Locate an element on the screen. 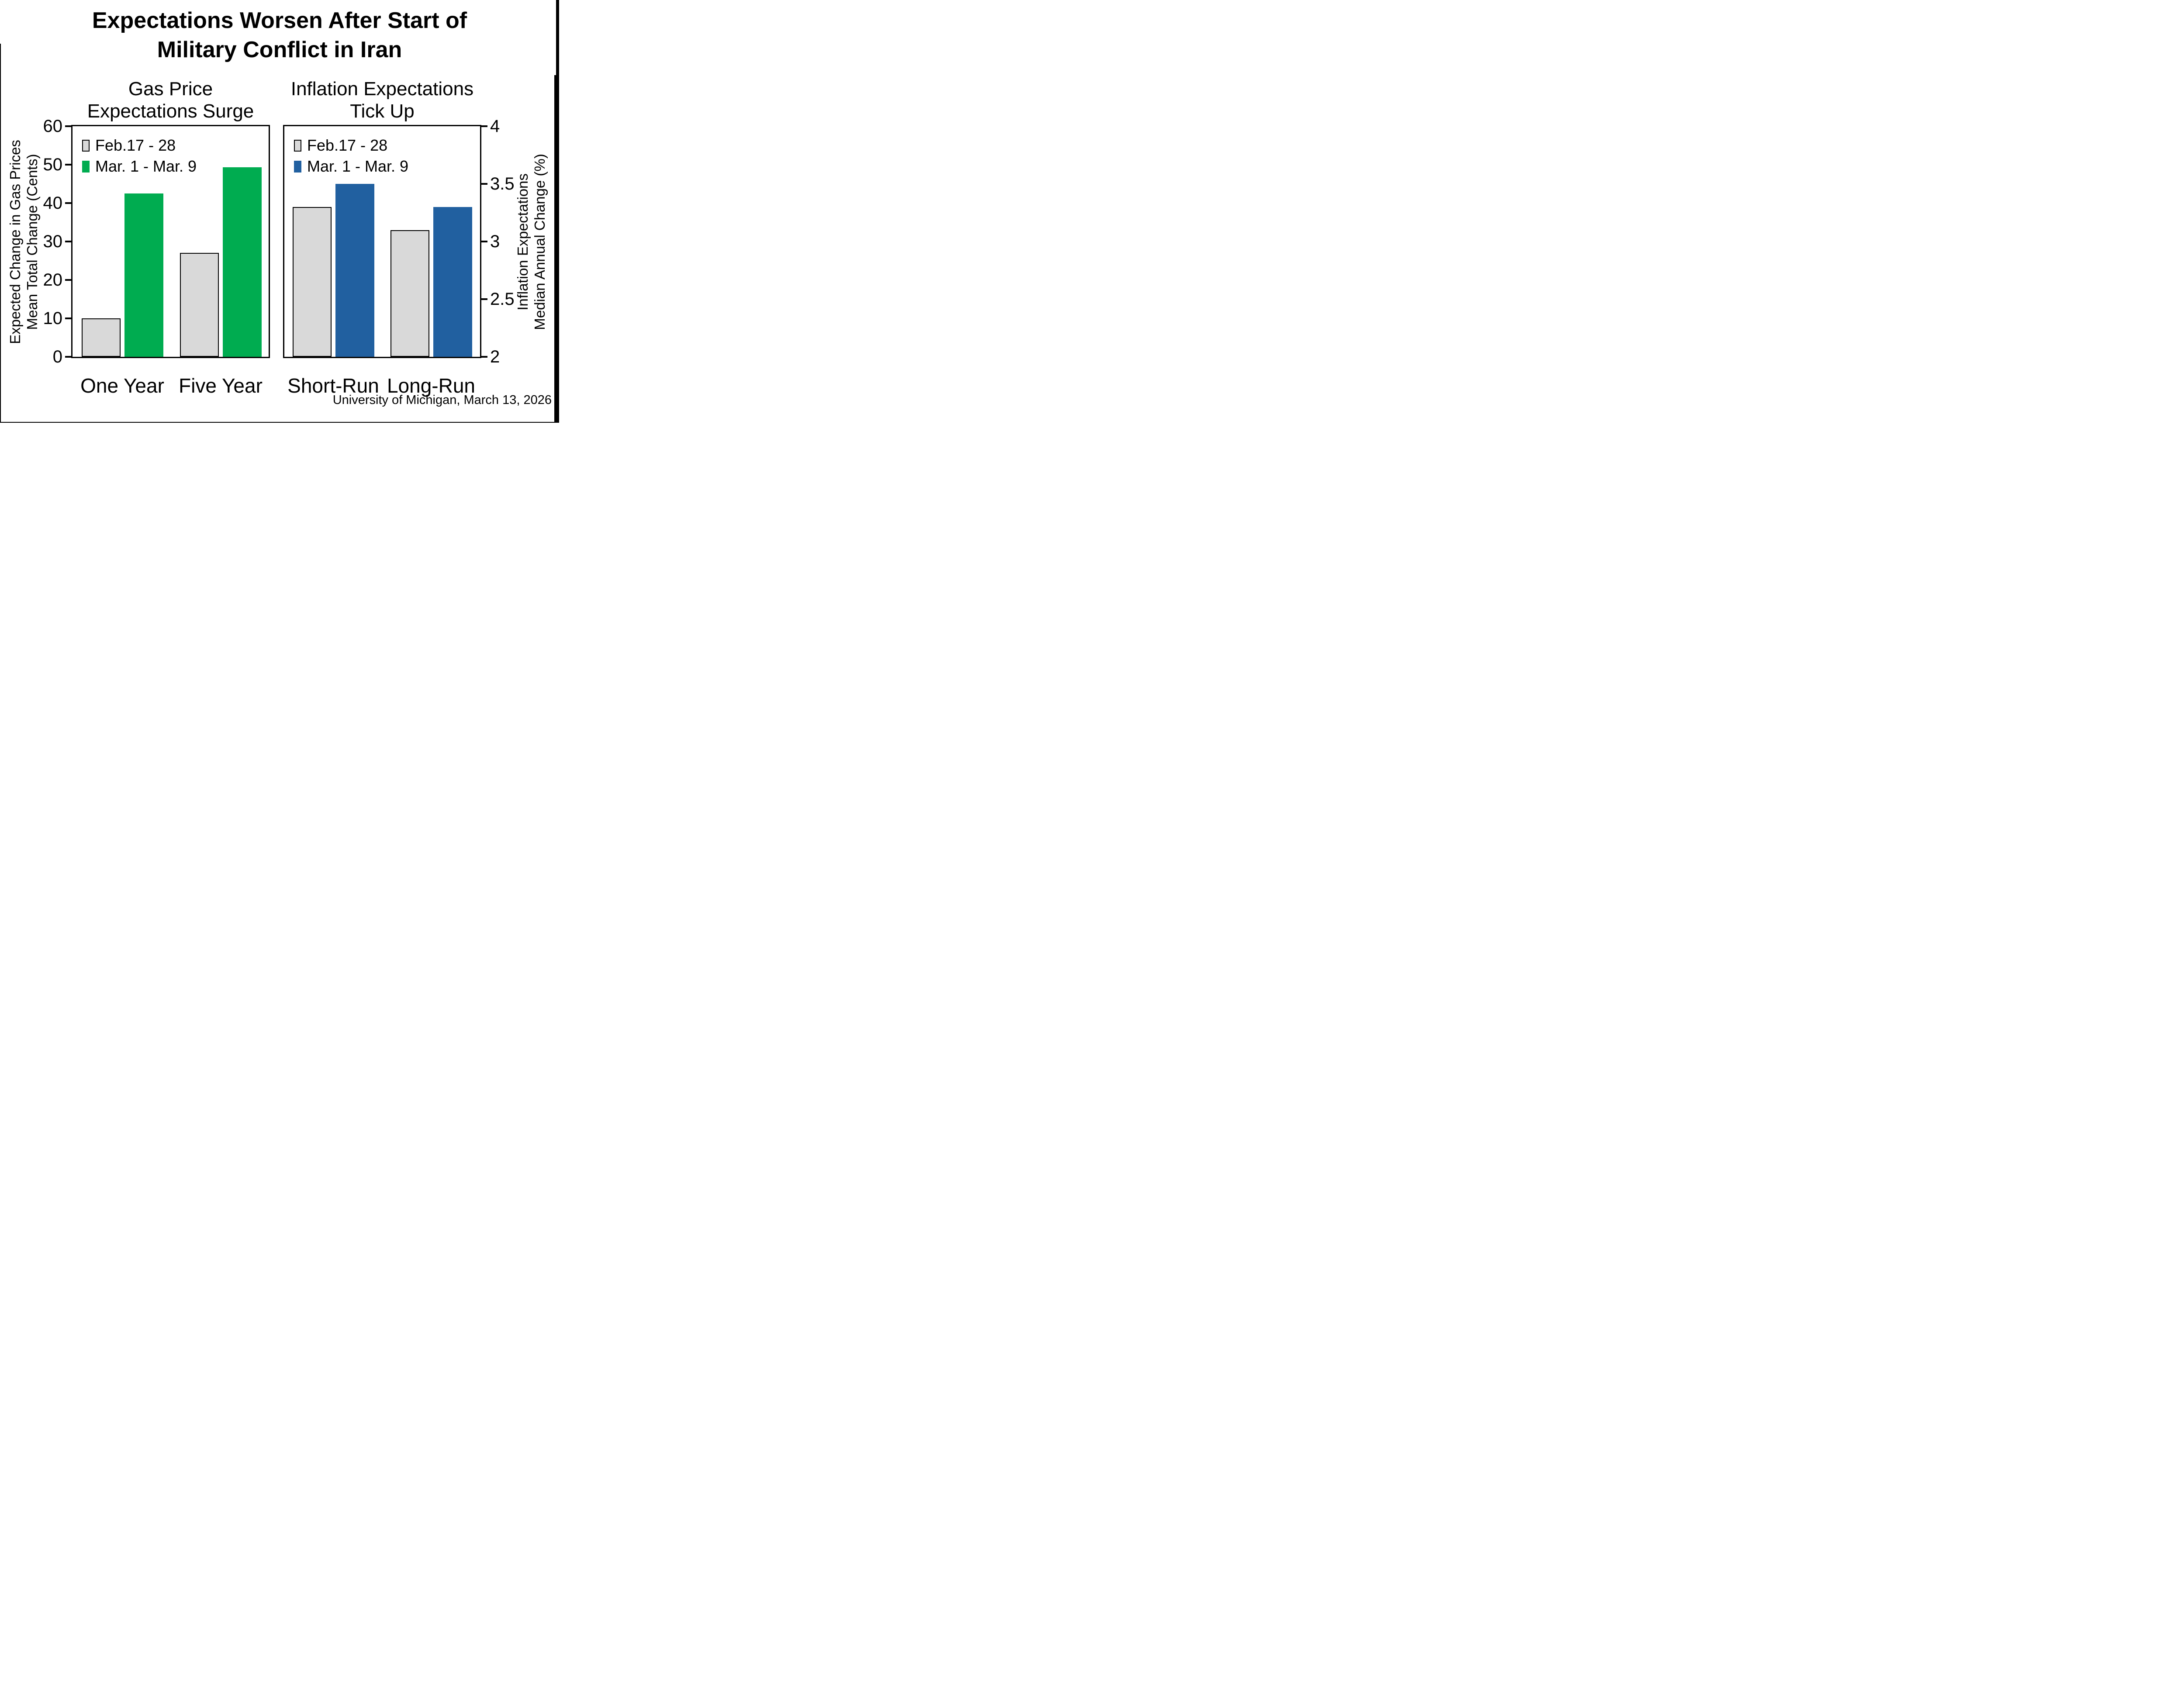  y-axis-tick-label-right: 4 is located at coordinates (495, 126).